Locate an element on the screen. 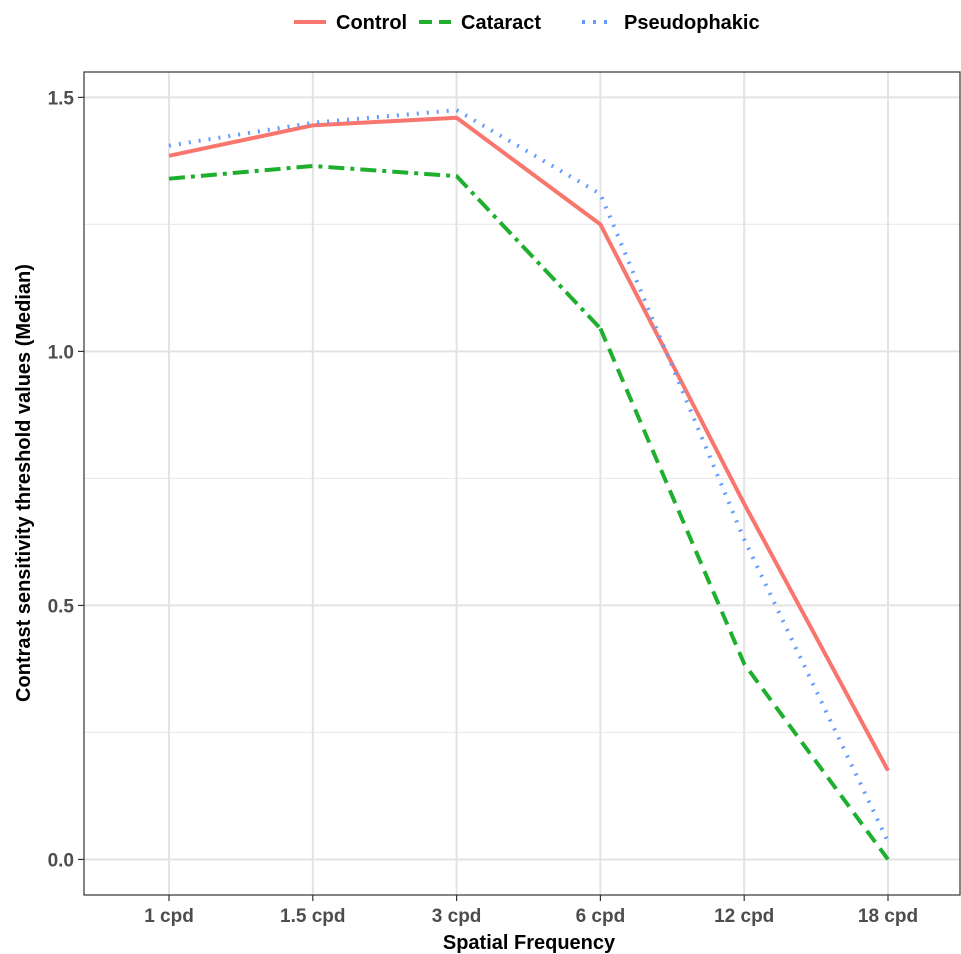 This screenshot has width=961, height=954. x-axis-title: Spatial Frequency is located at coordinates (529, 943).